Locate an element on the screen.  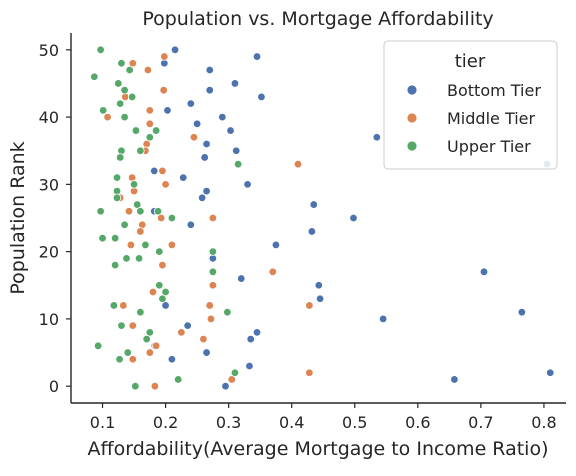
legend-marker-bottom-tier is located at coordinates (412, 90).